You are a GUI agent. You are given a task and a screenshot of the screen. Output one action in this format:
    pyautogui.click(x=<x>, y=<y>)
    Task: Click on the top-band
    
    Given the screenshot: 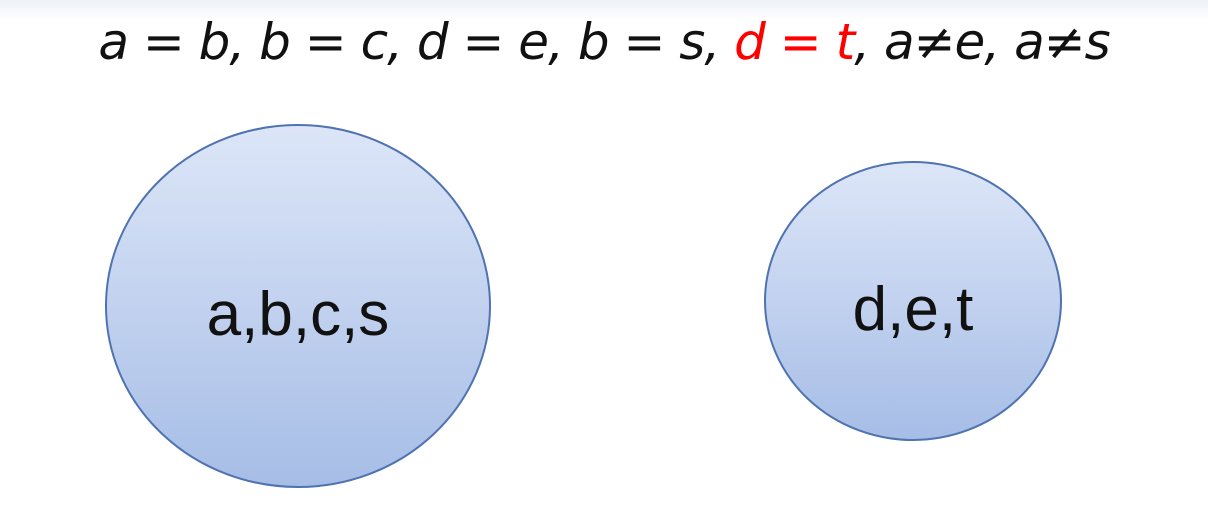 What is the action you would take?
    pyautogui.click(x=604, y=10)
    